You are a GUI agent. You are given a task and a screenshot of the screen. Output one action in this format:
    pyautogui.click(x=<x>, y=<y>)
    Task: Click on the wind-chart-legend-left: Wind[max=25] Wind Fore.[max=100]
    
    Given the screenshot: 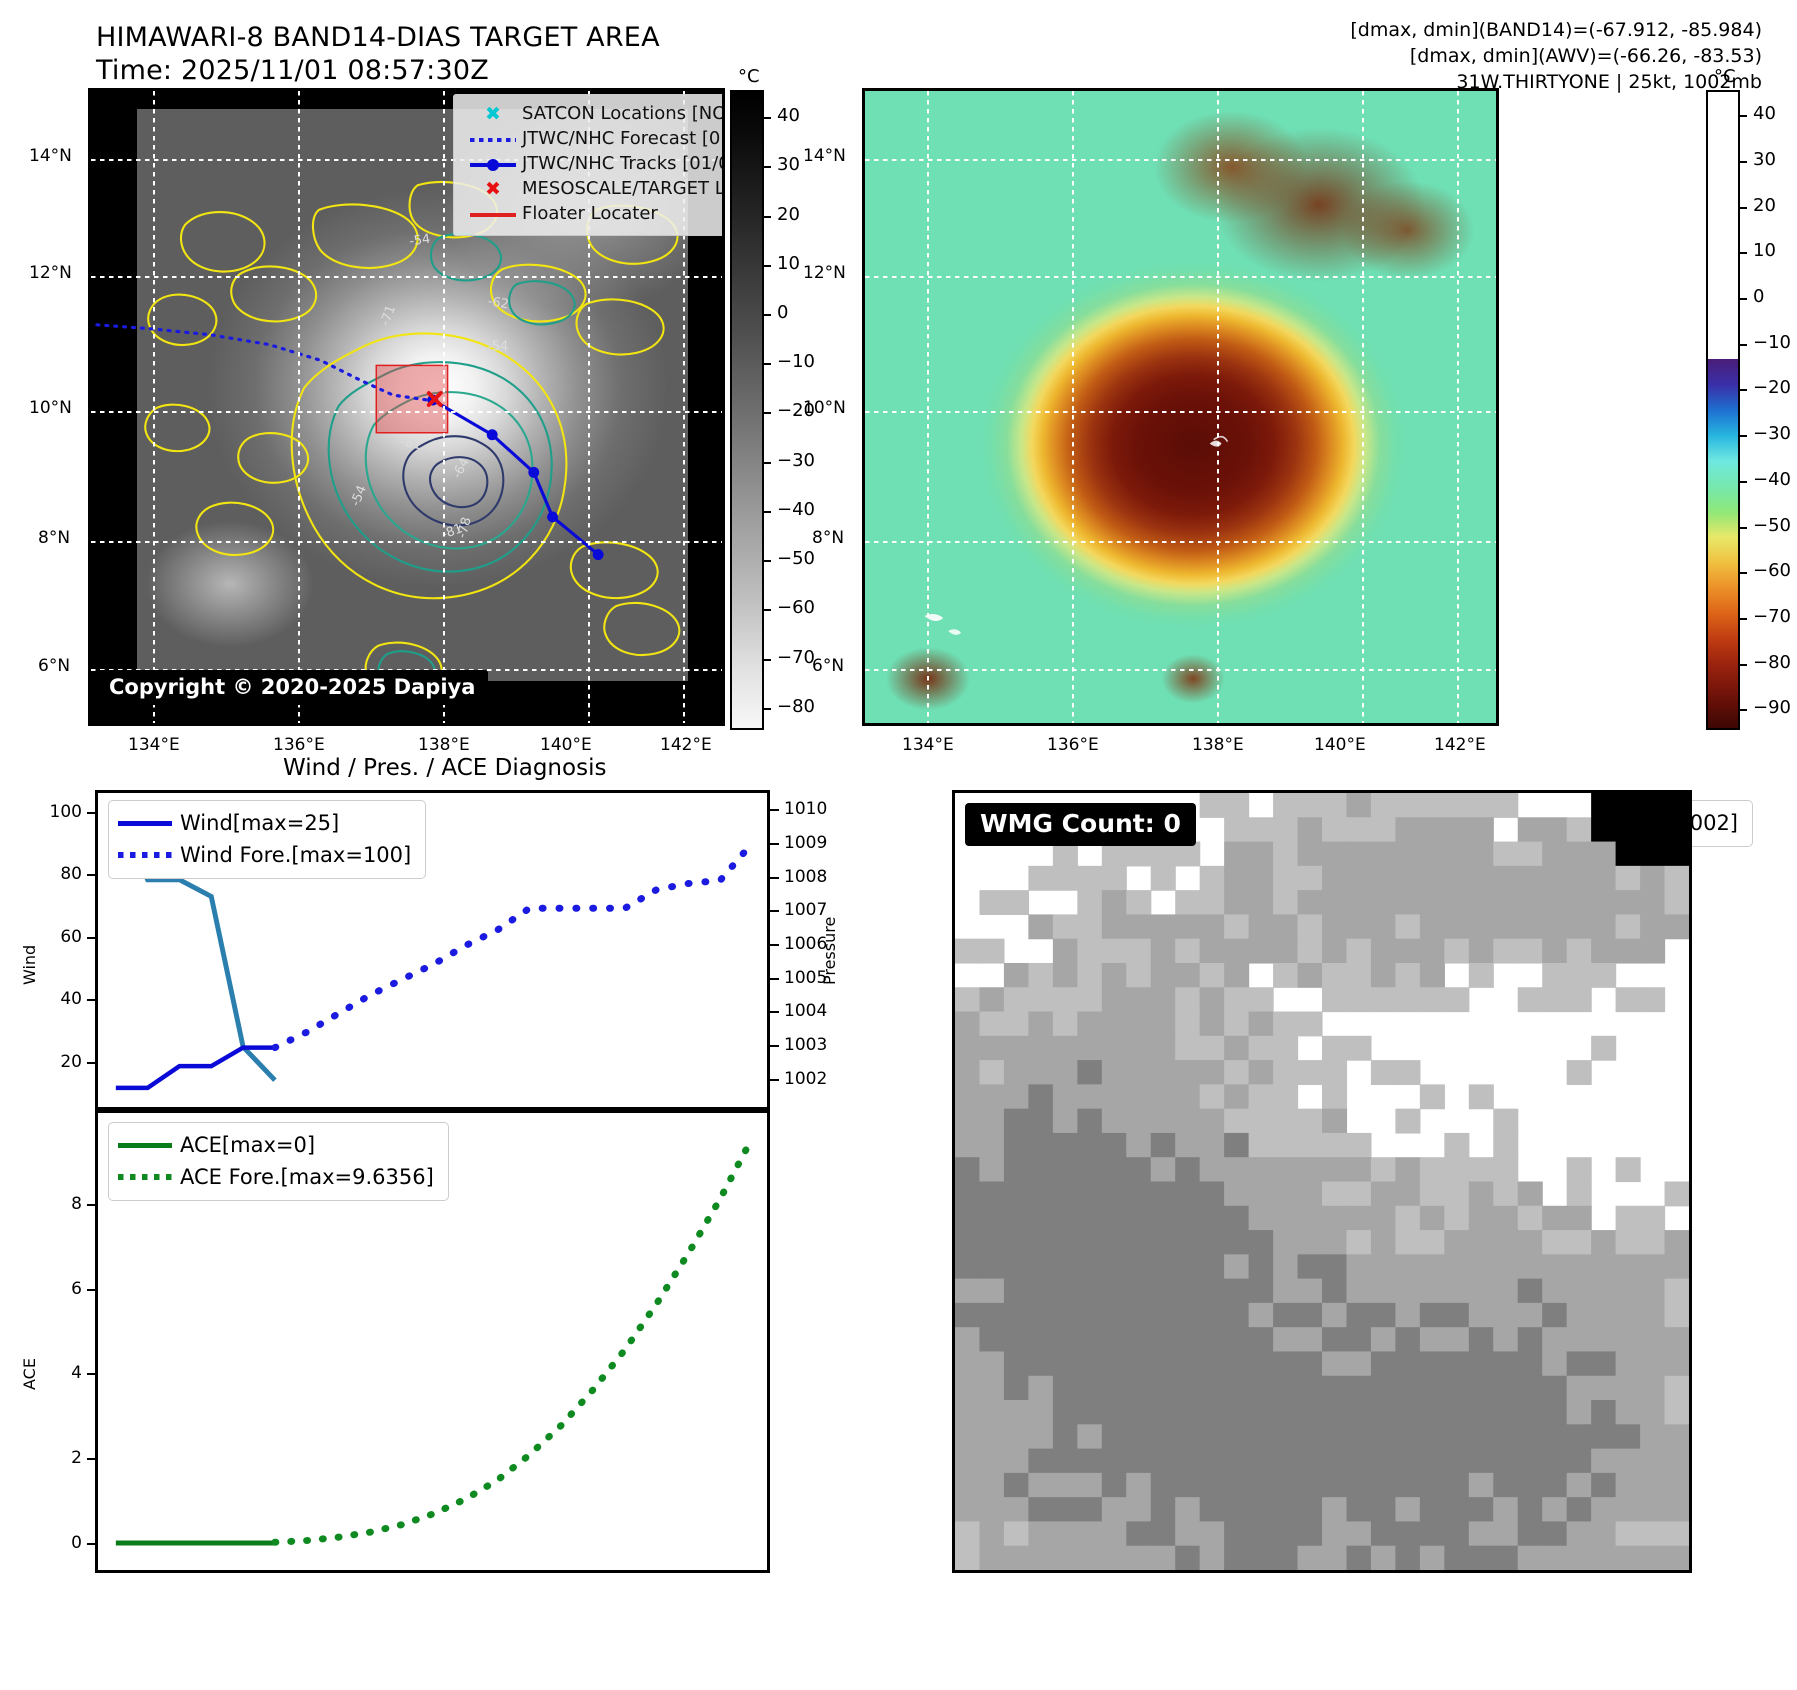 What is the action you would take?
    pyautogui.click(x=267, y=839)
    